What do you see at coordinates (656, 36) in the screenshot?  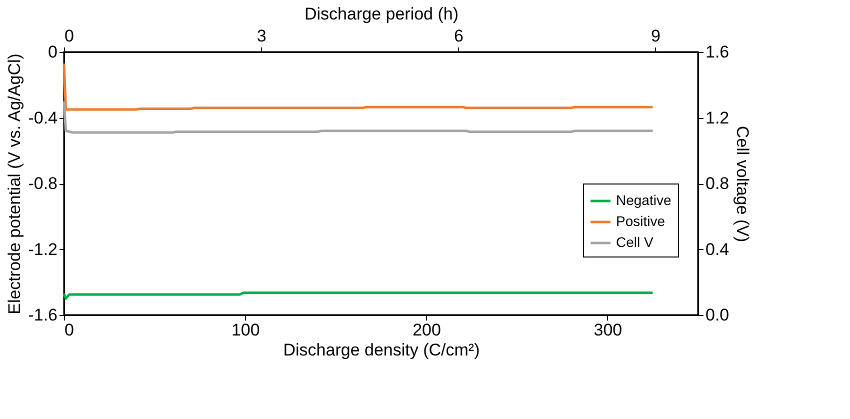 I see `x2-tick-label: 9` at bounding box center [656, 36].